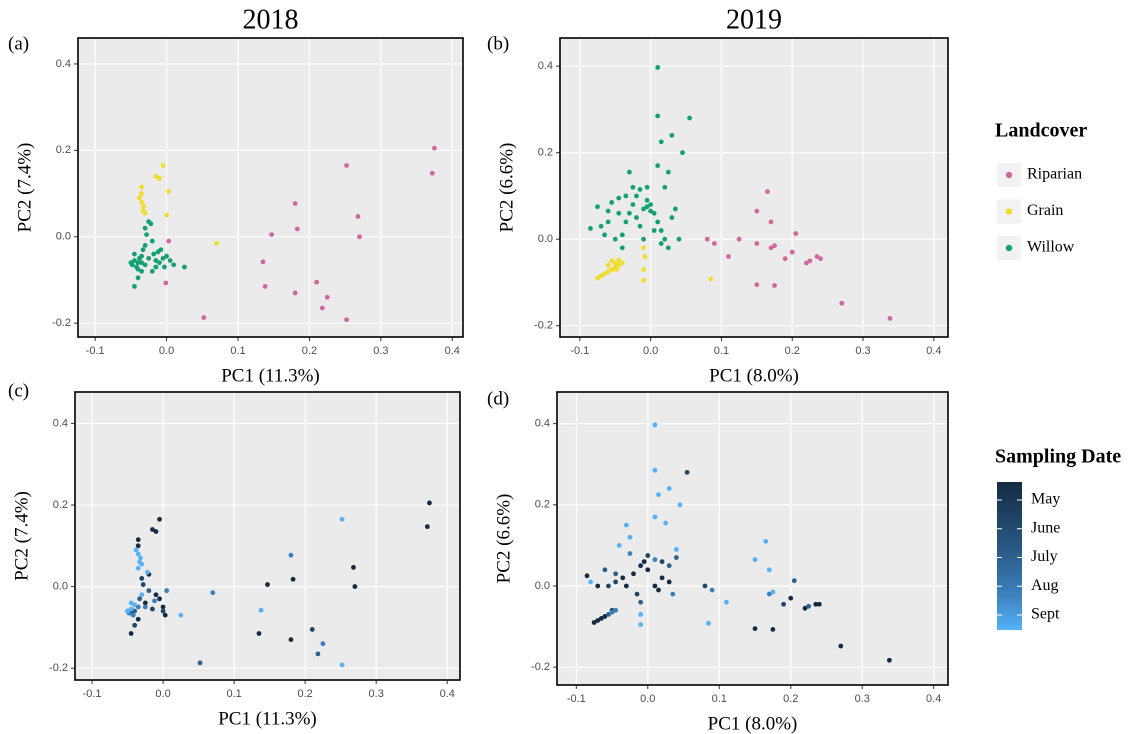 The image size is (1141, 734). Describe the element at coordinates (1054, 174) in the screenshot. I see `legend-label: Riparian` at that location.